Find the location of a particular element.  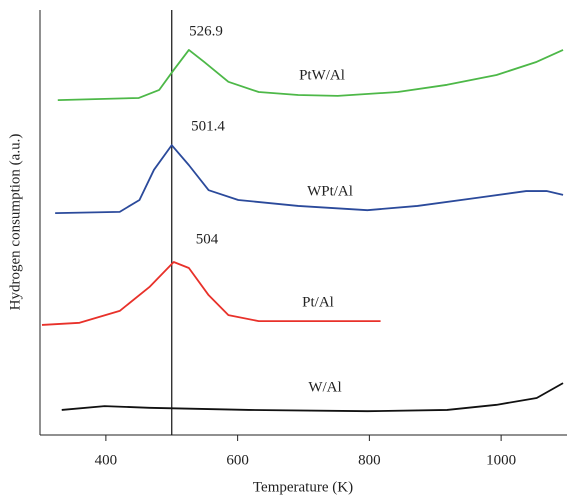

series-label: Pt/Al is located at coordinates (318, 302).